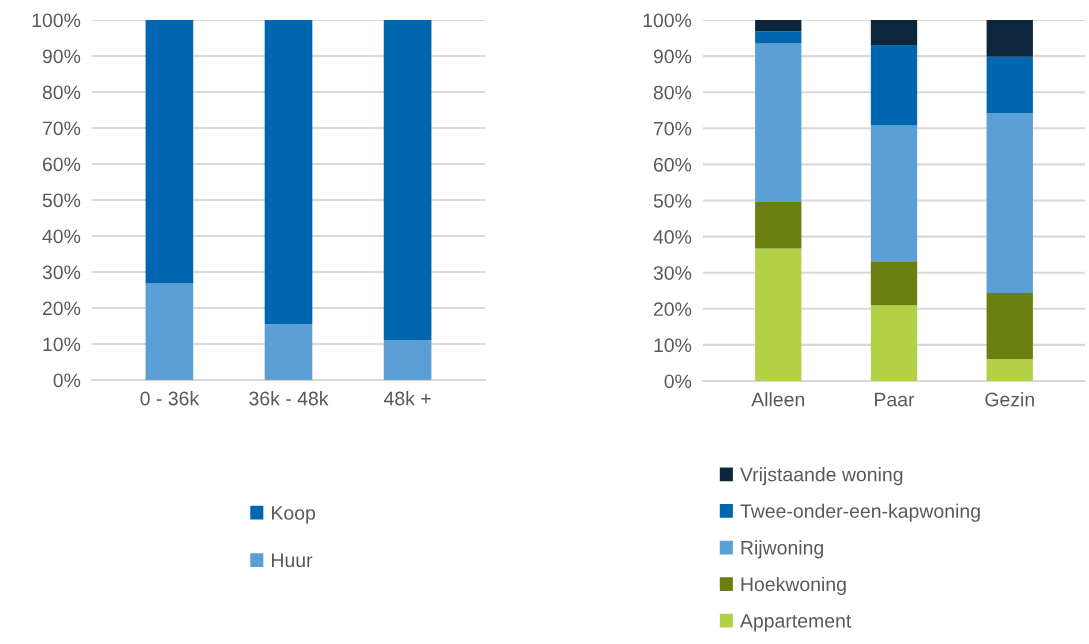 The image size is (1089, 644). I want to click on legend-label: Appartement, so click(795, 623).